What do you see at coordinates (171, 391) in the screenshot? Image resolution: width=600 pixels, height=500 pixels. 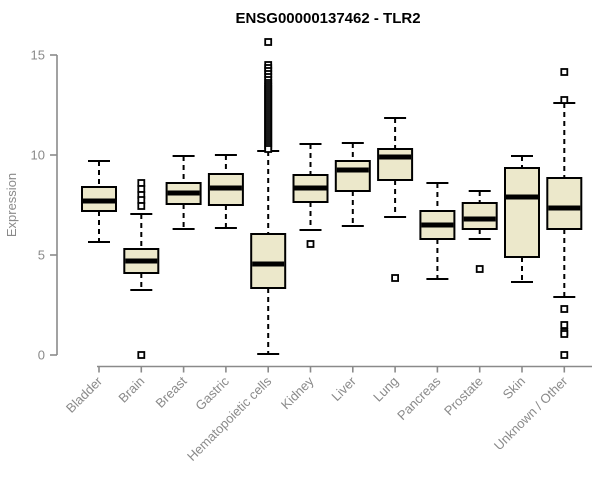 I see `x-axis-label-breast: Breast` at bounding box center [171, 391].